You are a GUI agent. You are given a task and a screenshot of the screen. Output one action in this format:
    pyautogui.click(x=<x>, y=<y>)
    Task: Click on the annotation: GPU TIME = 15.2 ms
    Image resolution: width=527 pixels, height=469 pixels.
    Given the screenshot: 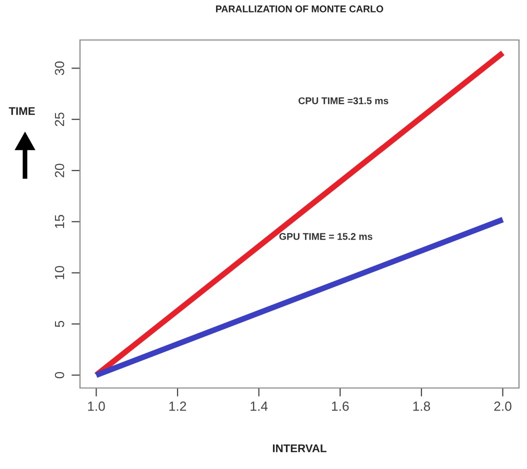 What is the action you would take?
    pyautogui.click(x=325, y=236)
    